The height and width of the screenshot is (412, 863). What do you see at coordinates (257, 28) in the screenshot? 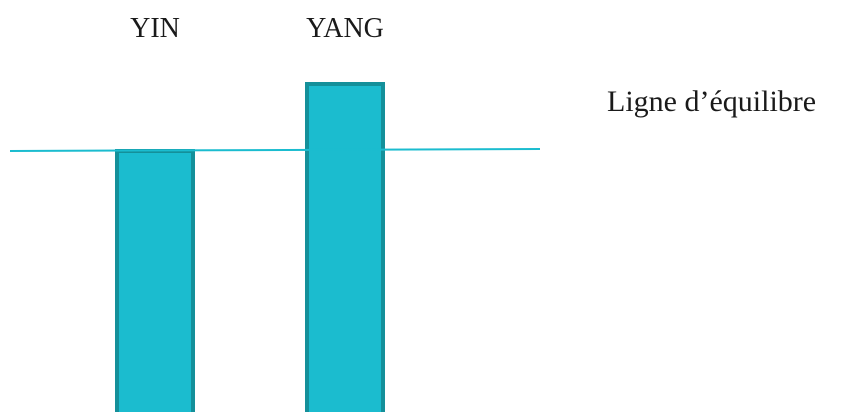
I see `category-labels: YIN YANG` at bounding box center [257, 28].